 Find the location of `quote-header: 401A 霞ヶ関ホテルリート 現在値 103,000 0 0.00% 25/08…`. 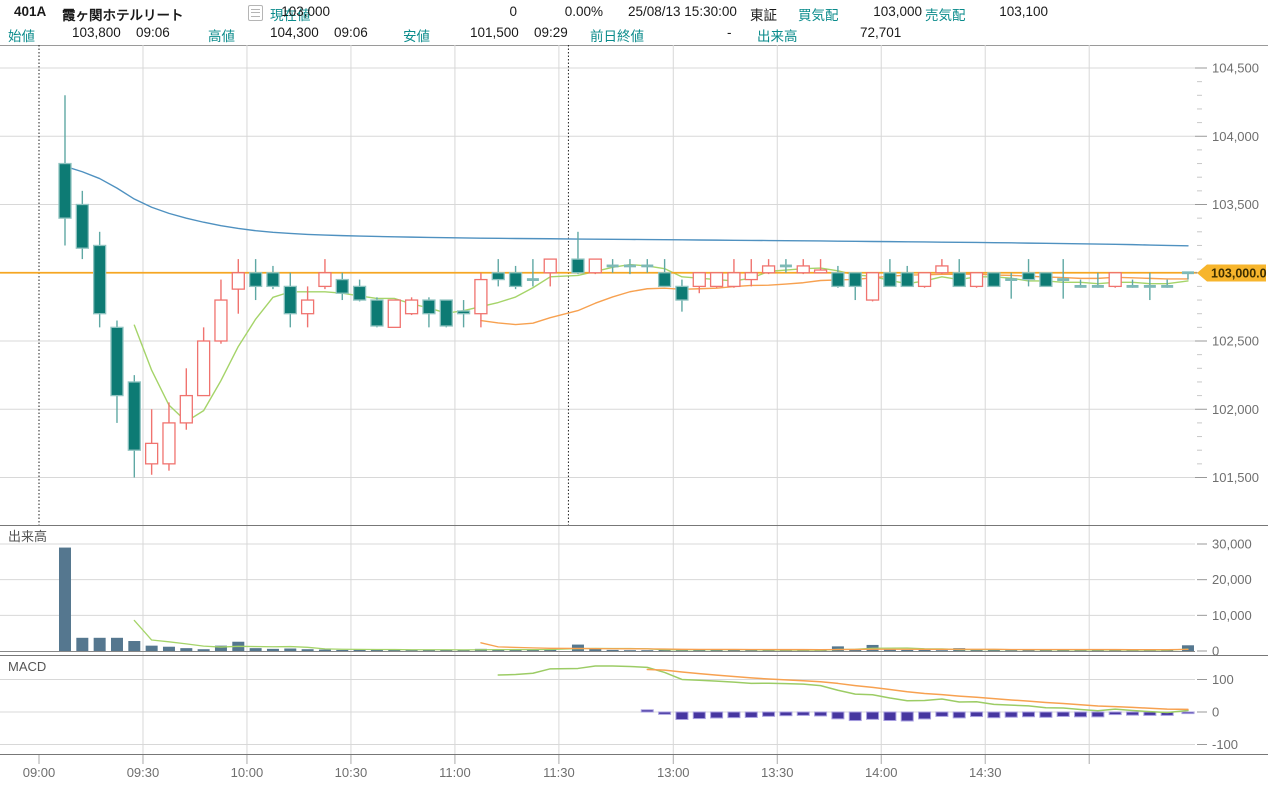

quote-header: 401A 霞ヶ関ホテルリート 現在値 103,000 0 0.00% 25/08… is located at coordinates (634, 23).